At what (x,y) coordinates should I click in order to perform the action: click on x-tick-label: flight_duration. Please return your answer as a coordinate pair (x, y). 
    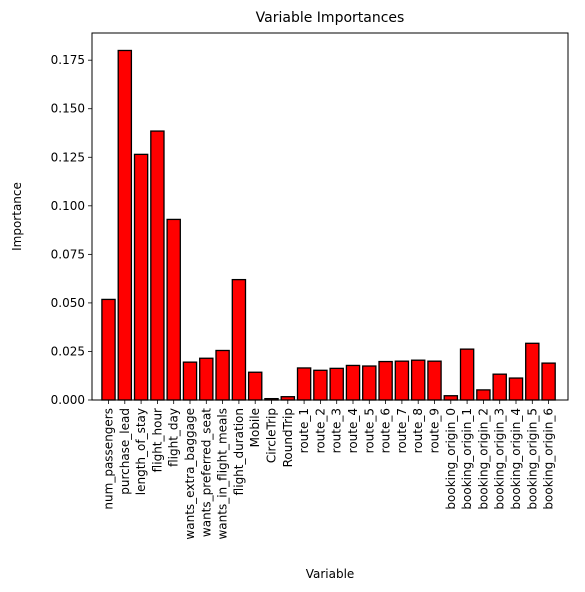
    Looking at the image, I should click on (239, 451).